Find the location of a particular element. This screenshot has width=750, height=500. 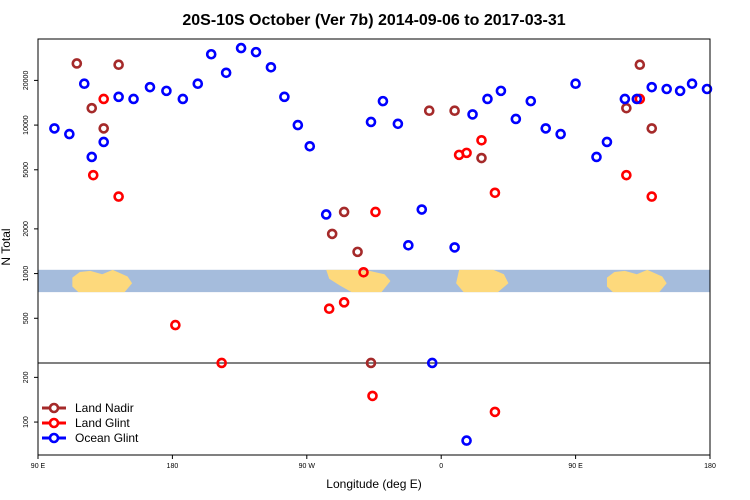

legend-marker-land-nadir is located at coordinates (54, 408).